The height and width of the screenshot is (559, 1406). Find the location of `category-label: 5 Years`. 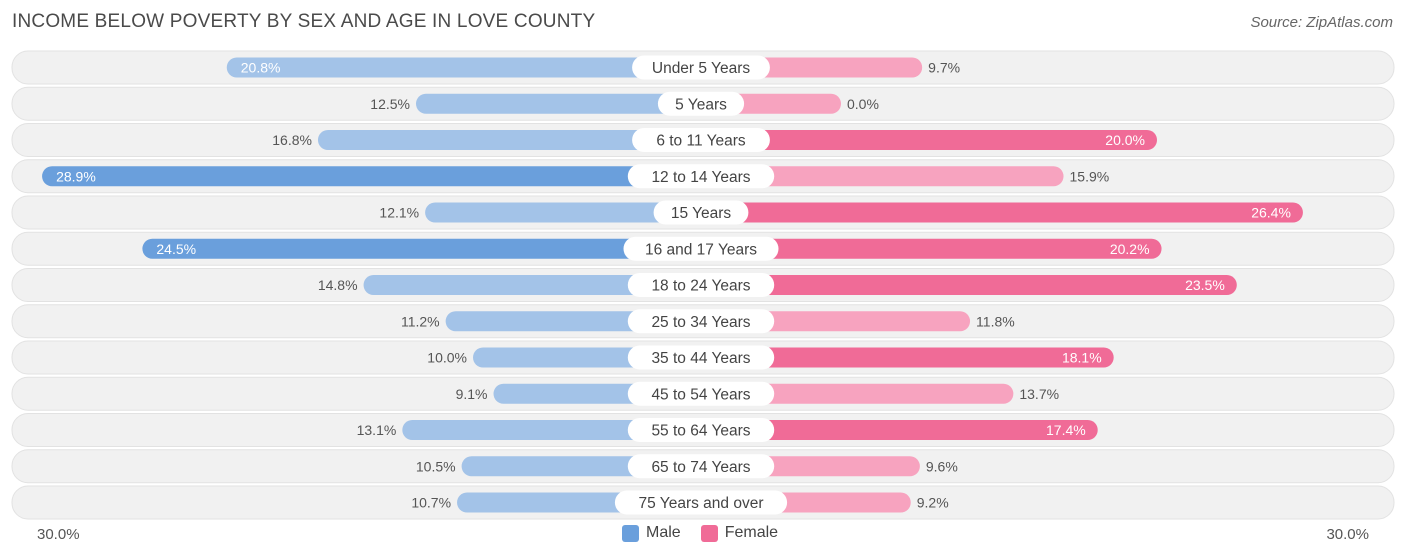

category-label: 5 Years is located at coordinates (701, 104).